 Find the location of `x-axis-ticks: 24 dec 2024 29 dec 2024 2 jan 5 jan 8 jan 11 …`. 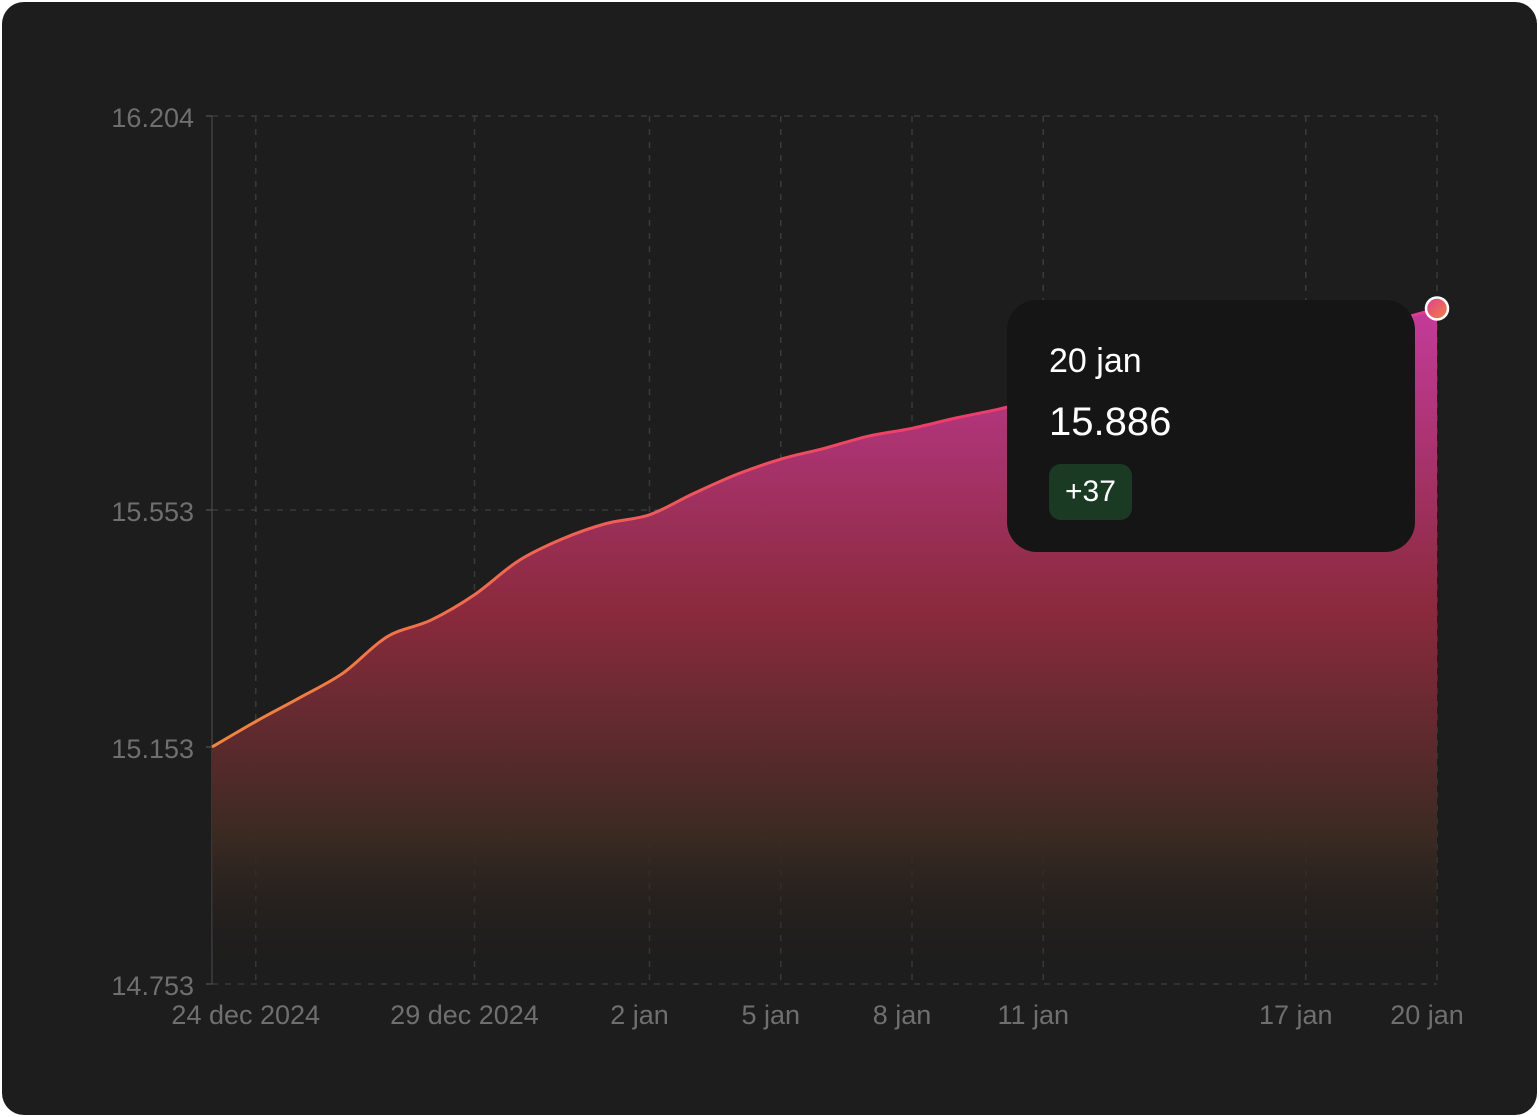

x-axis-ticks: 24 dec 2024 29 dec 2024 2 jan 5 jan 8 jan 11 … is located at coordinates (817, 1015).